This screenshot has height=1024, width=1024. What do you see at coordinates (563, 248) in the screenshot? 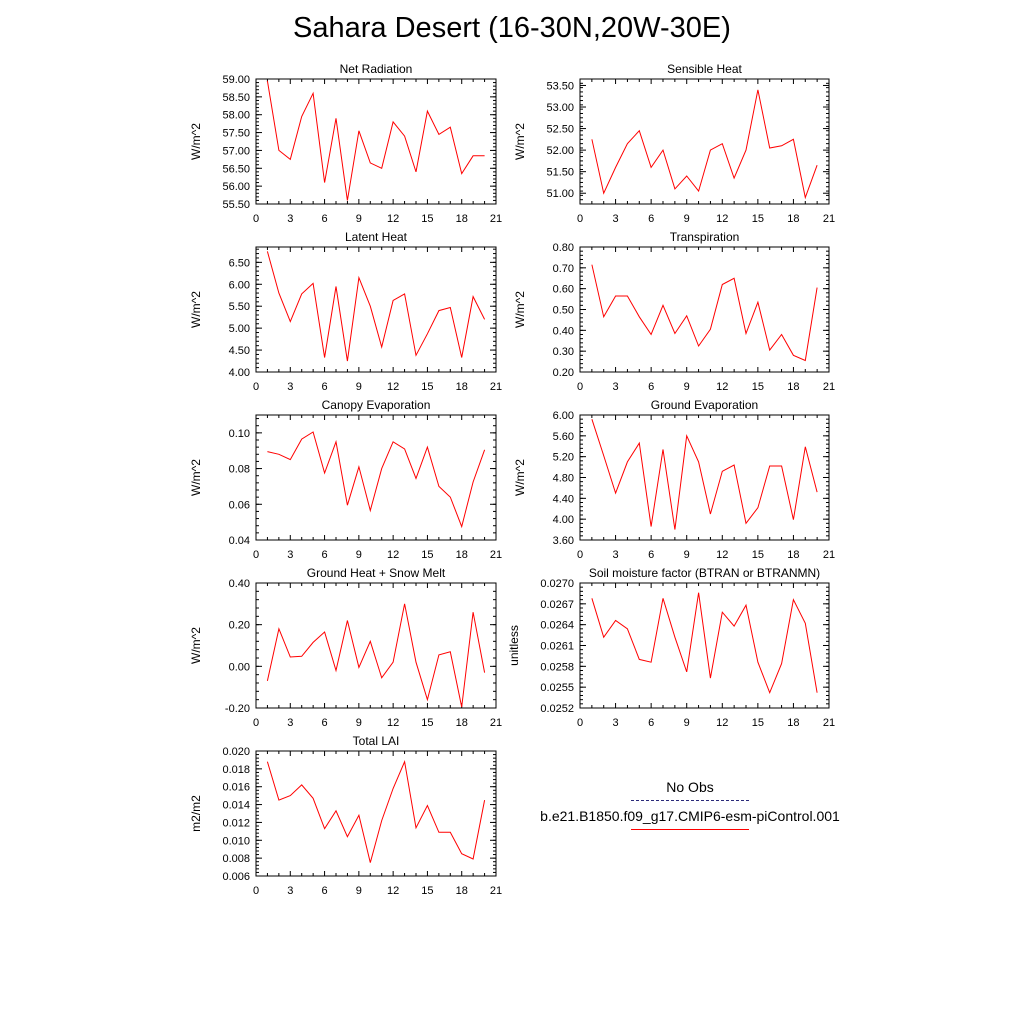
I see `y-tick-label: 0.80` at bounding box center [563, 248].